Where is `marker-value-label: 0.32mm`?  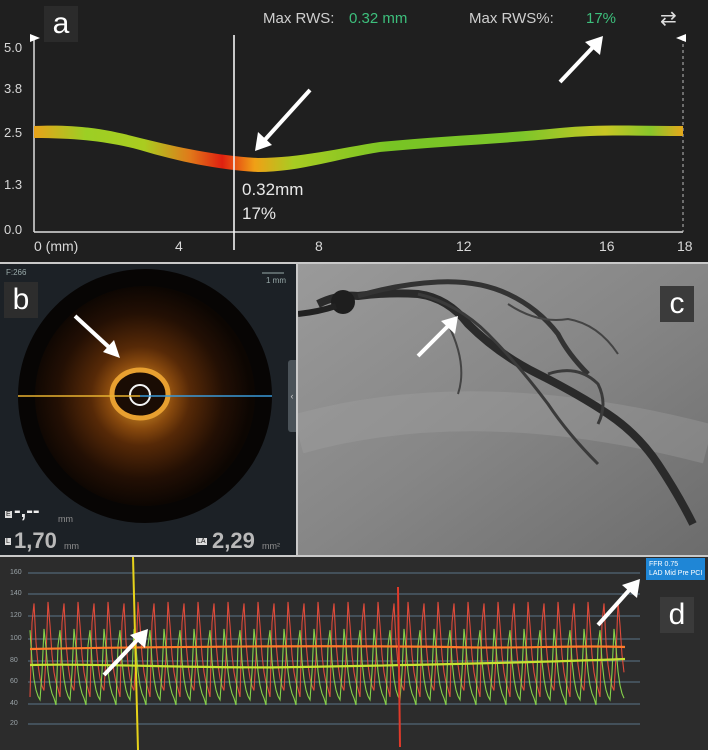 marker-value-label: 0.32mm is located at coordinates (273, 189).